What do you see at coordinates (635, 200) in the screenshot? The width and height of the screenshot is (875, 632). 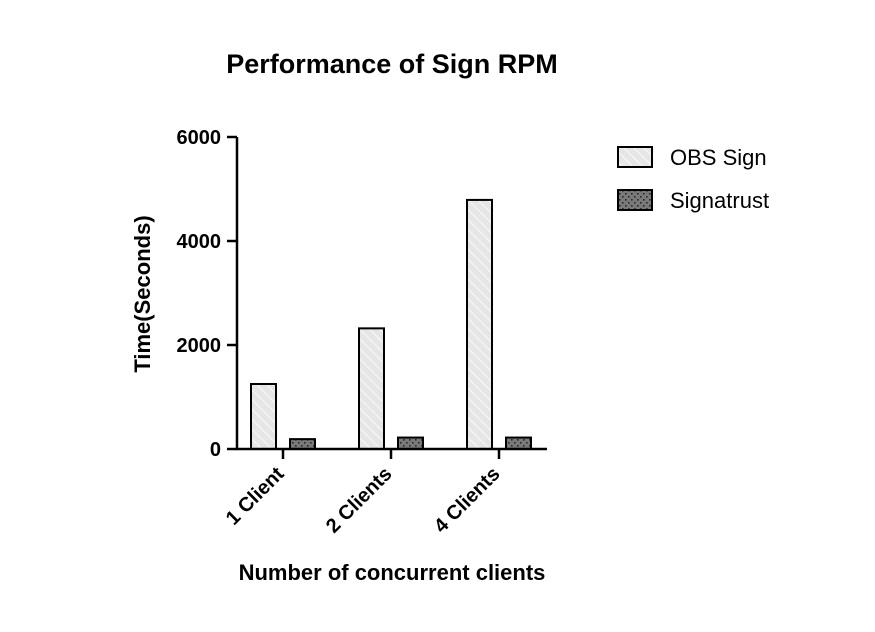 I see `legend-swatch-signatrust` at bounding box center [635, 200].